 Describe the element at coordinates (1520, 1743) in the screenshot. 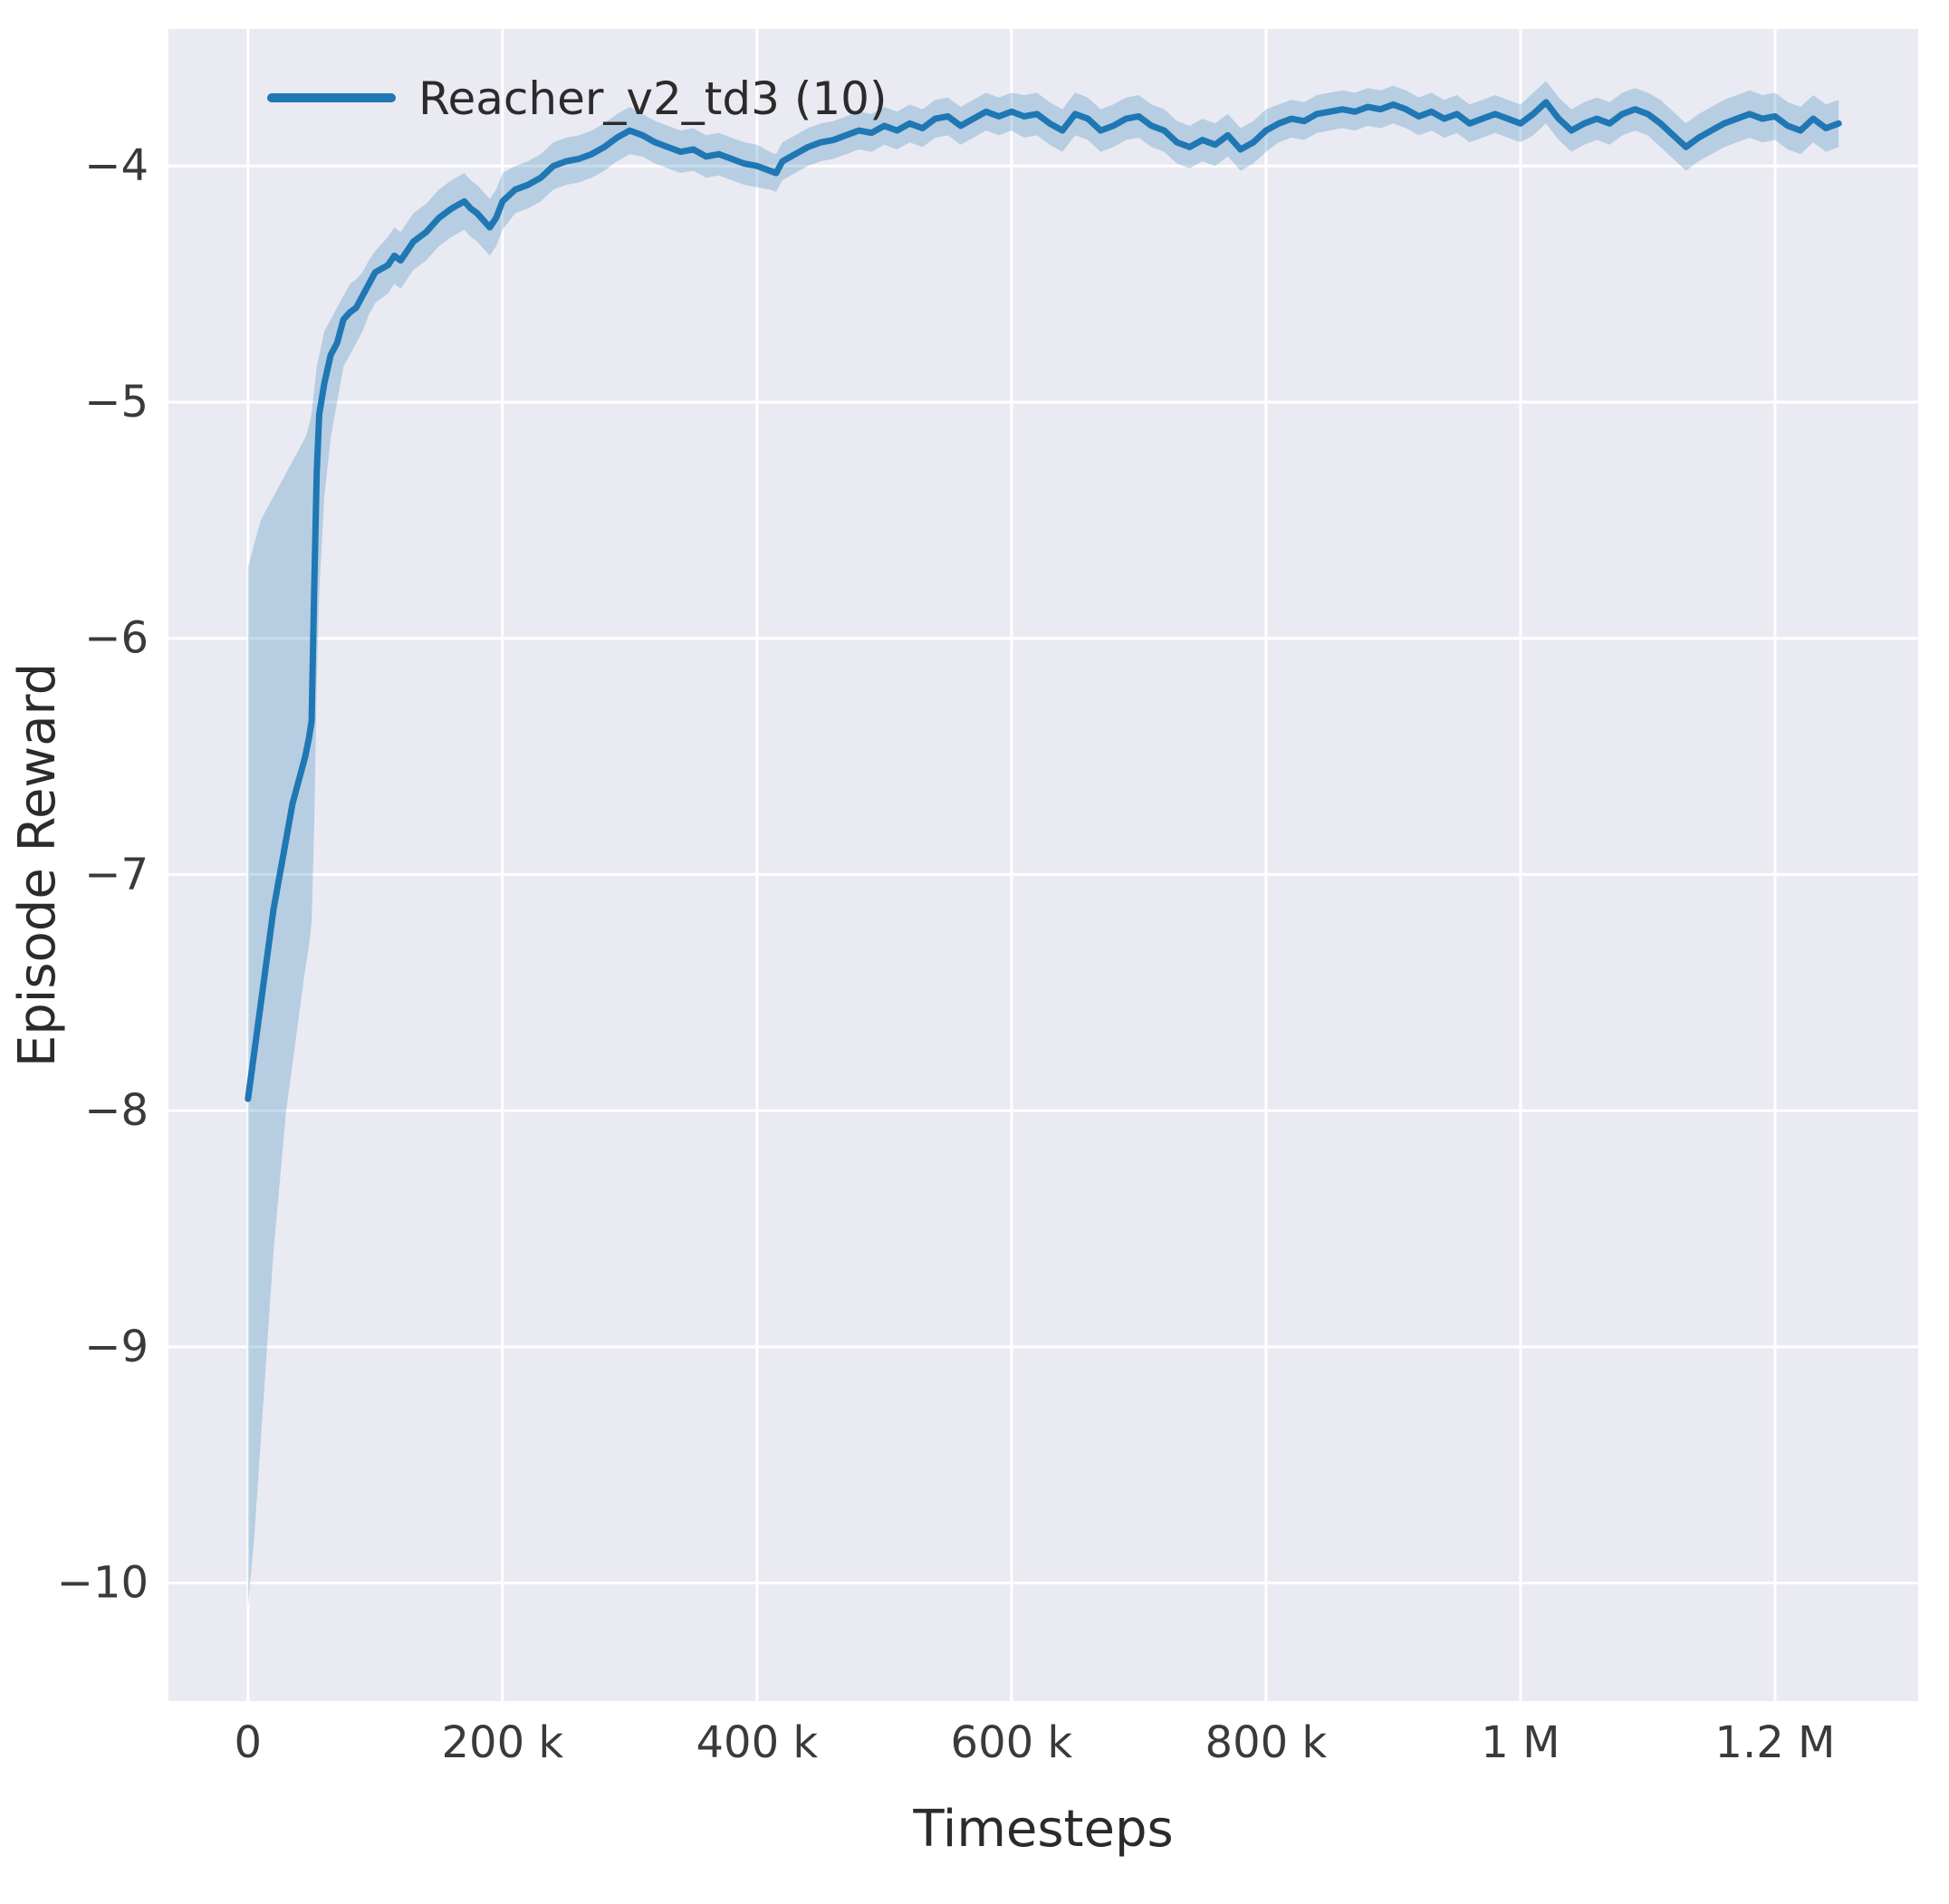

I see `x-tick-label: 1 M` at that location.